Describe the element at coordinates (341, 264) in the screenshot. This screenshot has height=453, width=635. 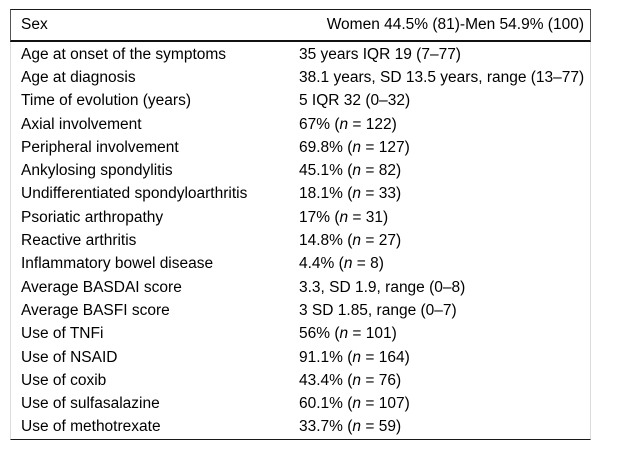
I see `row-value: 4.4% (n = 8)` at that location.